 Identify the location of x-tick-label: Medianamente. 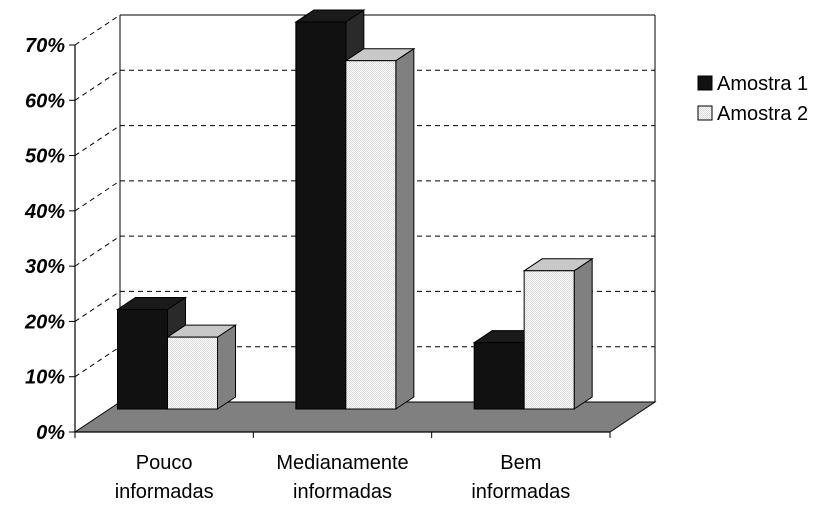
(342, 463).